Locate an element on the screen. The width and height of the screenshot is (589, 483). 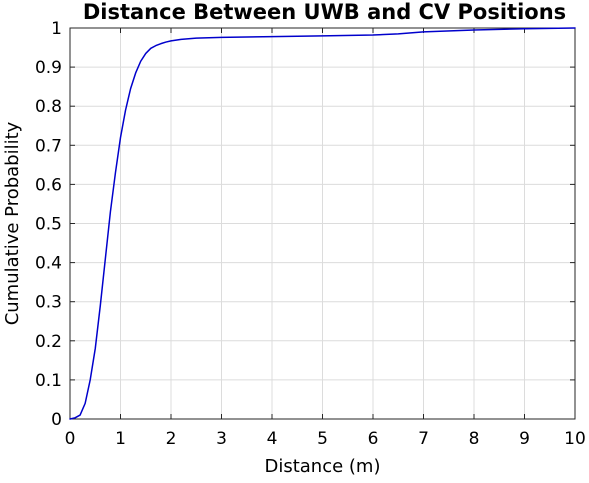
y-tick-label: 0.8 is located at coordinates (48, 107).